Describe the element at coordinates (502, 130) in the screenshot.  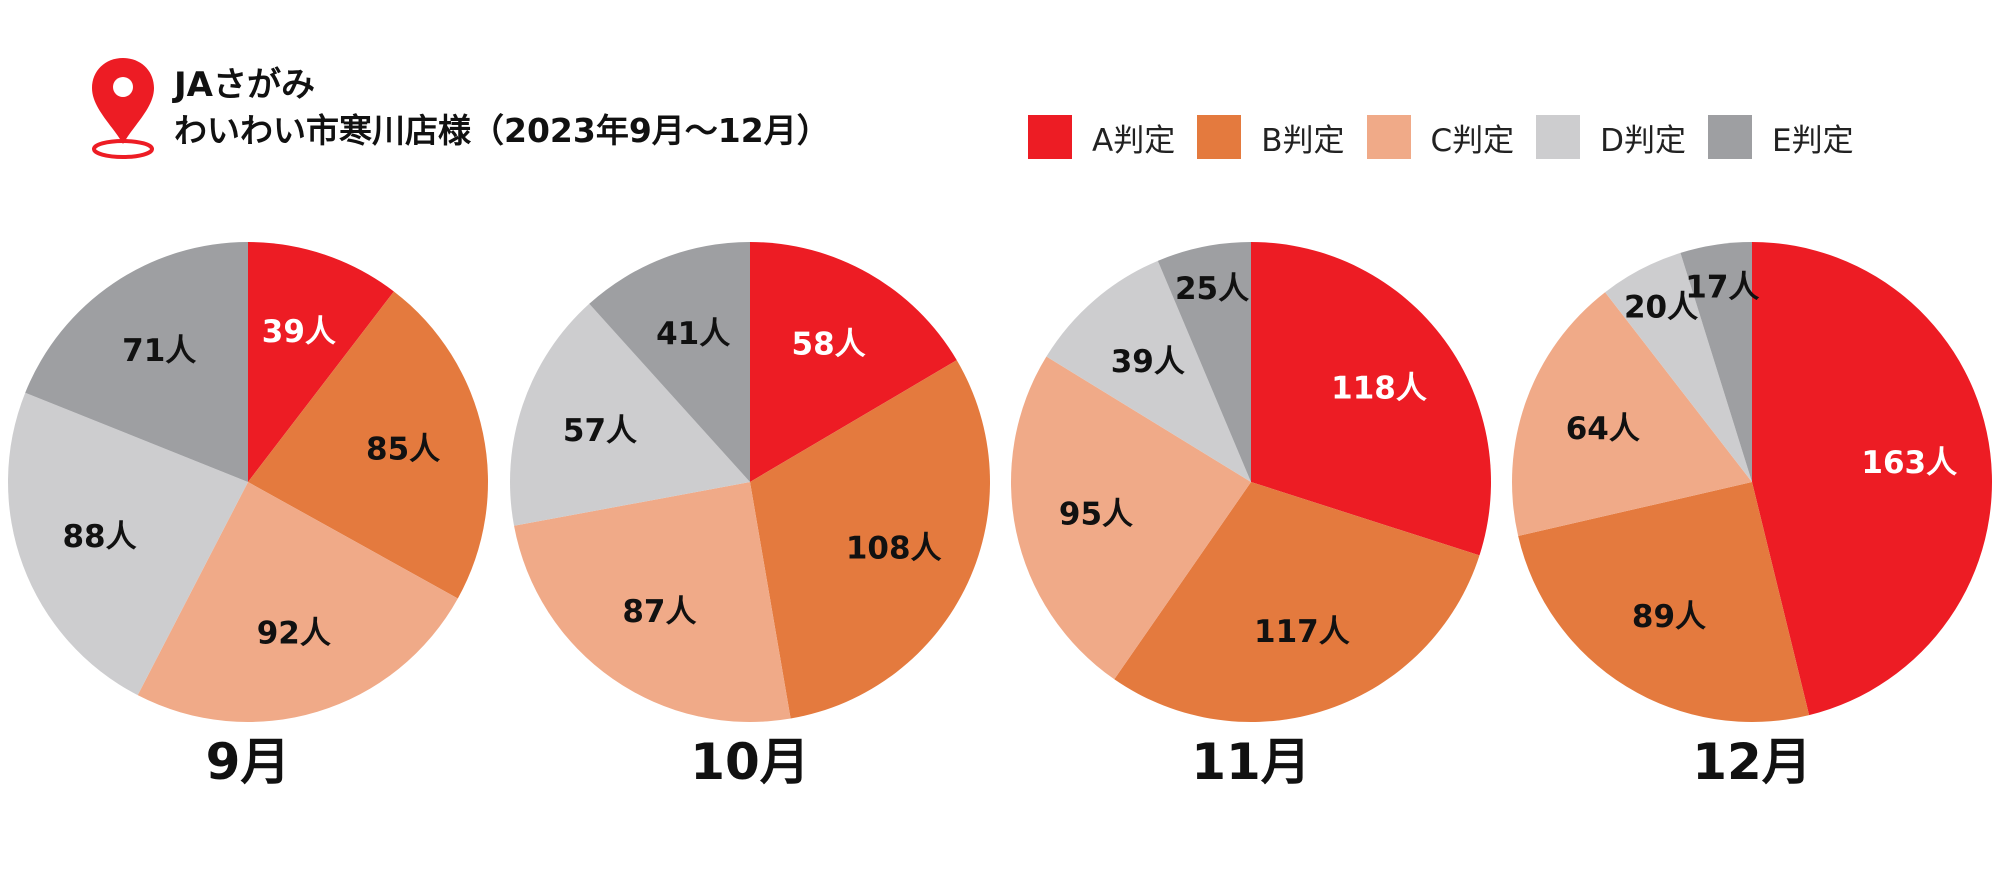
I see `page-title-line2: わいわい市寒川店様（2023年9月〜12月）` at that location.